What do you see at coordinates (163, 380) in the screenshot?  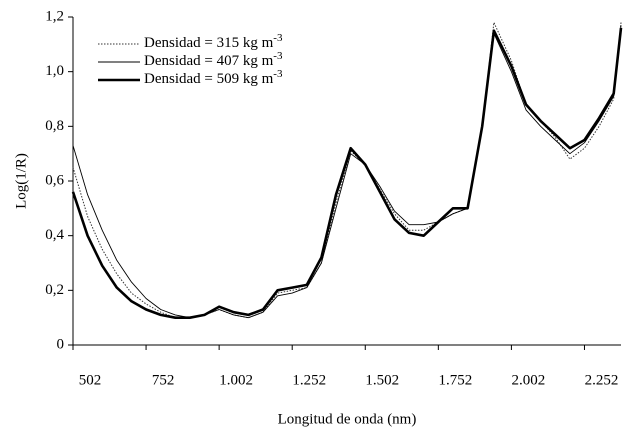 I see `x-tick-label: 752` at bounding box center [163, 380].